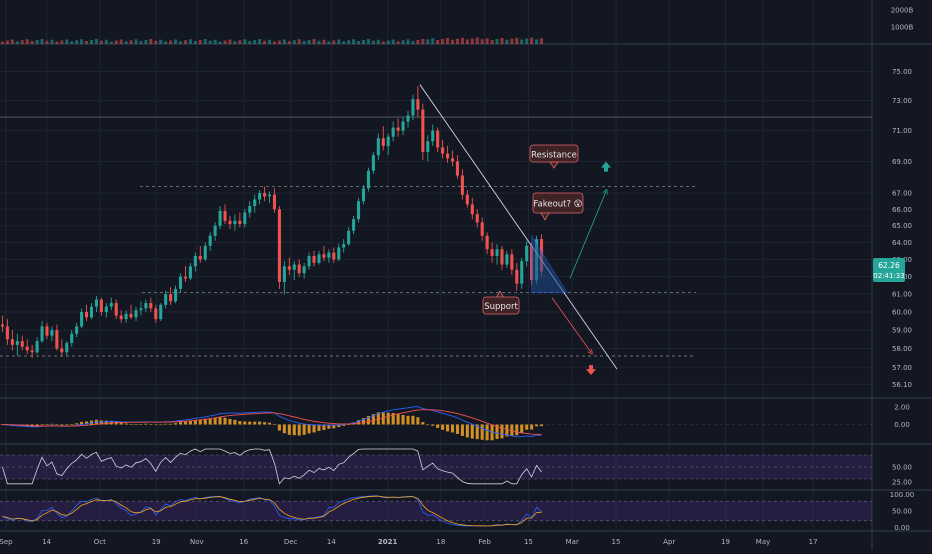 The image size is (932, 554). I want to click on bearish-projection-arrow, so click(571, 325).